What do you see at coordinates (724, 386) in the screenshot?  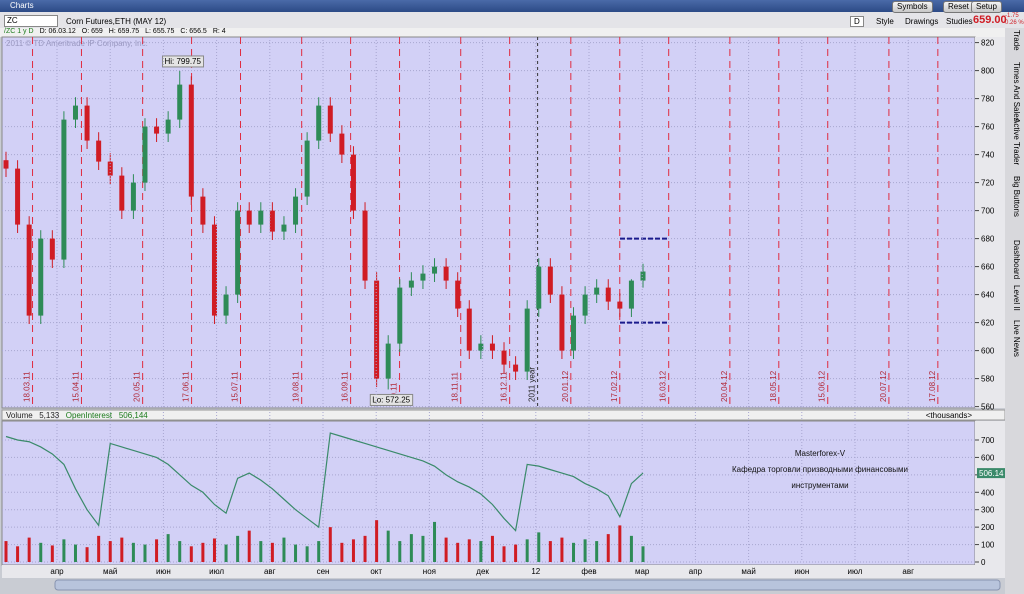 I see `date-label: 20.04.12` at bounding box center [724, 386].